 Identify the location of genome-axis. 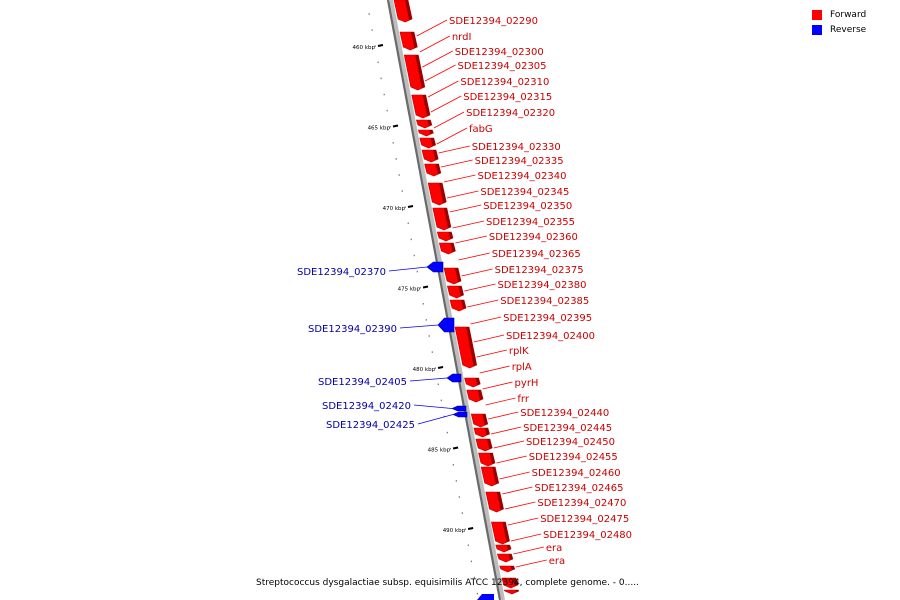
(445, 300).